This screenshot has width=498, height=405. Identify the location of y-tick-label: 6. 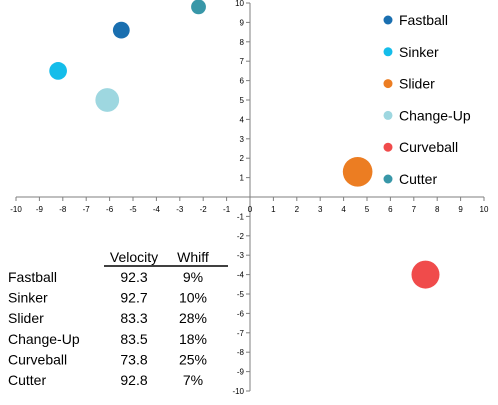
(242, 81).